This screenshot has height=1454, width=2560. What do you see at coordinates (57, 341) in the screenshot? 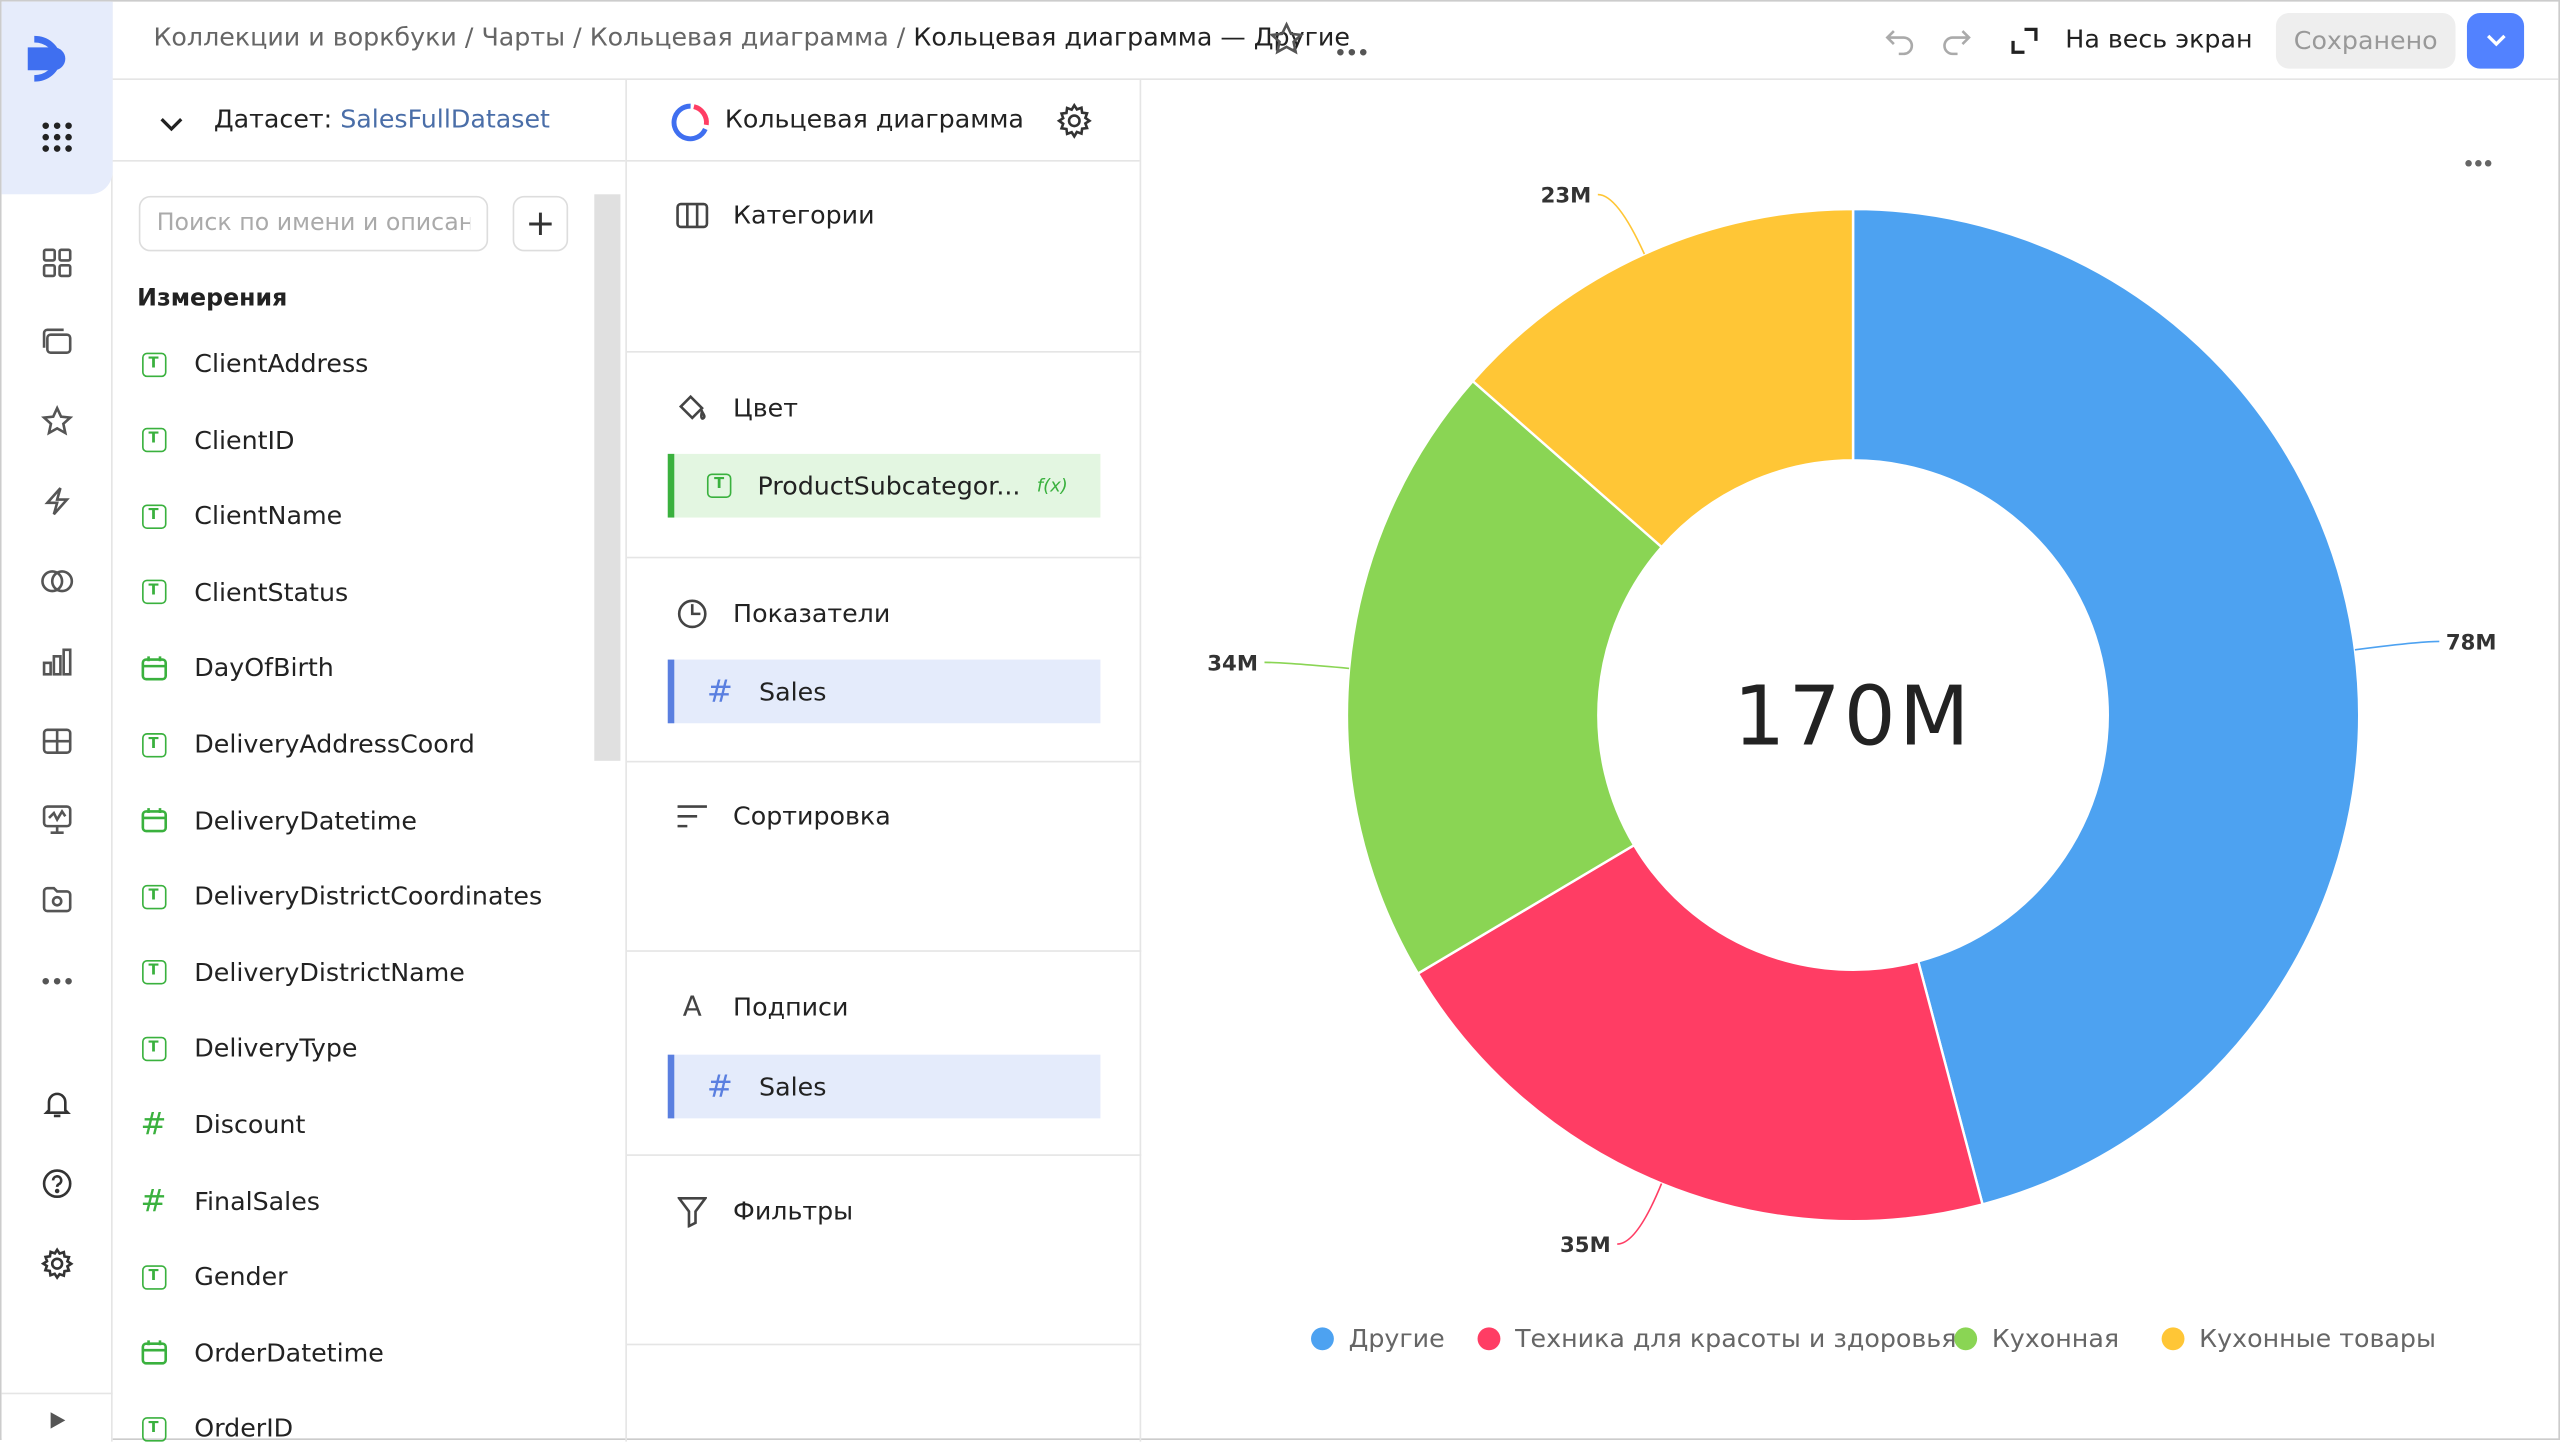
I see `collections-icon` at bounding box center [57, 341].